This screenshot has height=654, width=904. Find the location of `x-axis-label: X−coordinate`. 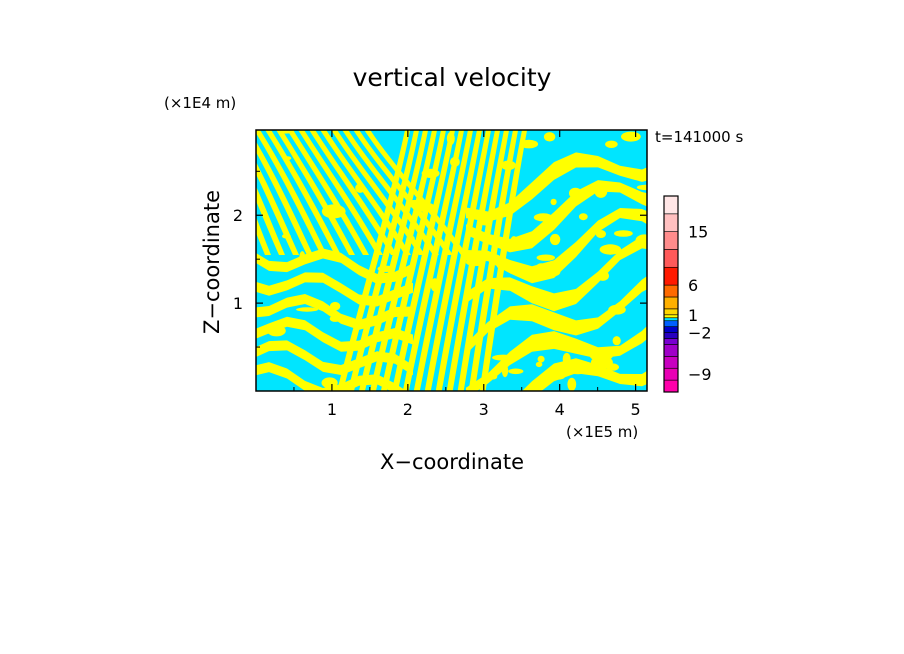

x-axis-label: X−coordinate is located at coordinates (452, 462).